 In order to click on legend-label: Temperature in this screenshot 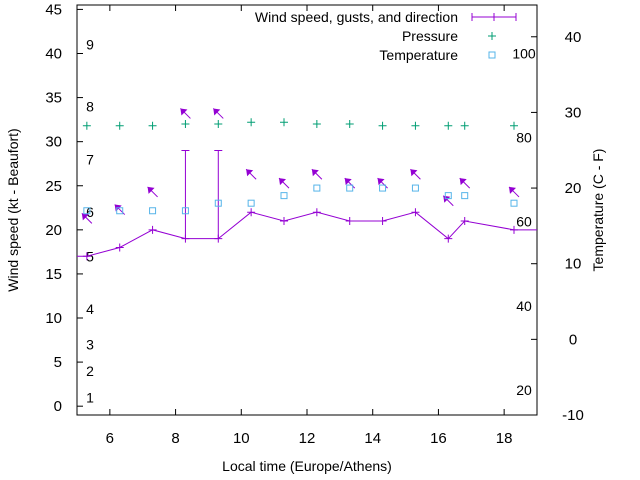, I will do `click(418, 55)`.